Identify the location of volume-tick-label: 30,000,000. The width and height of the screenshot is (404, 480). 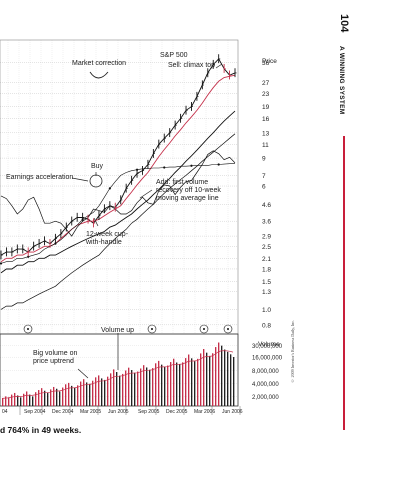
(267, 347).